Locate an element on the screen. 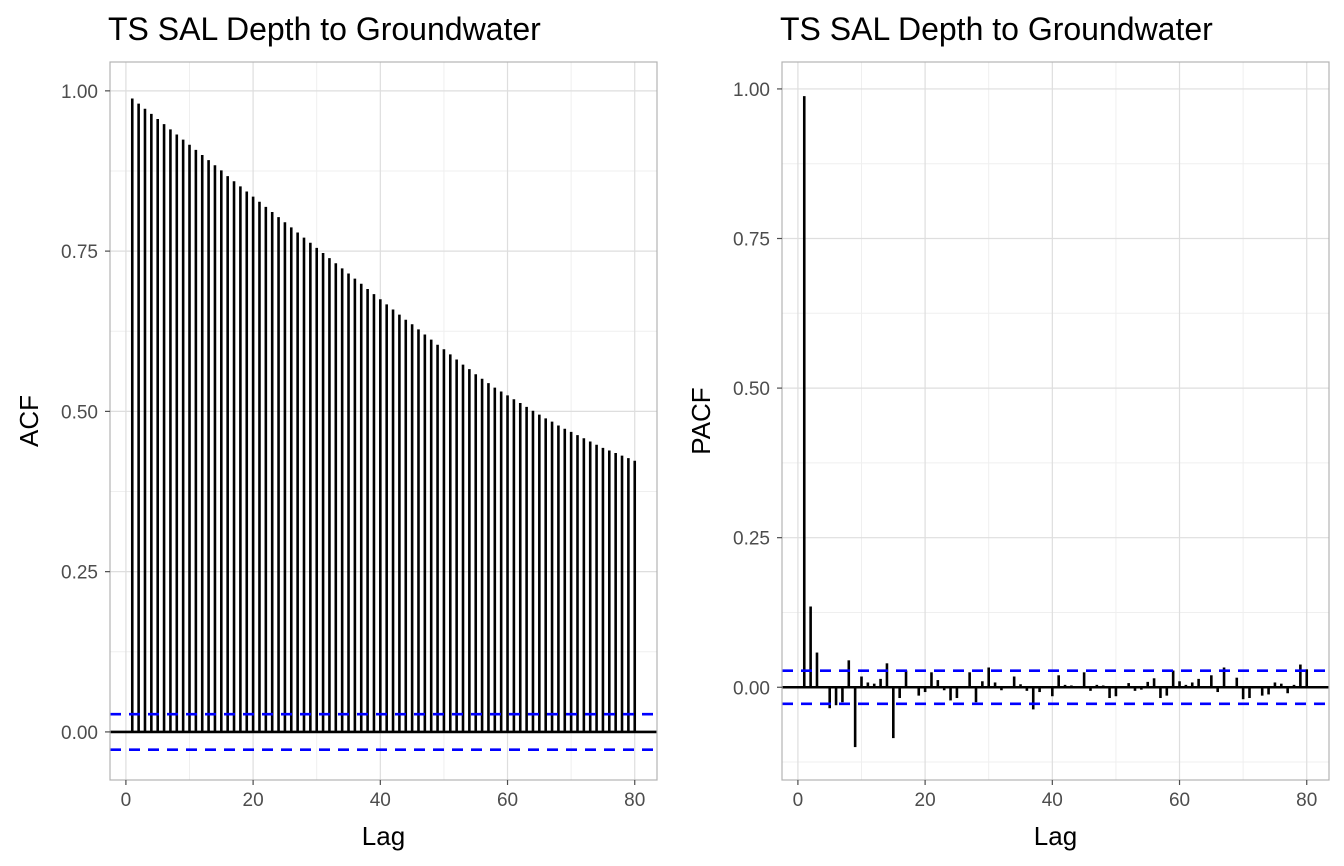  acf-y-tick-label: 0.75 is located at coordinates (79, 252).